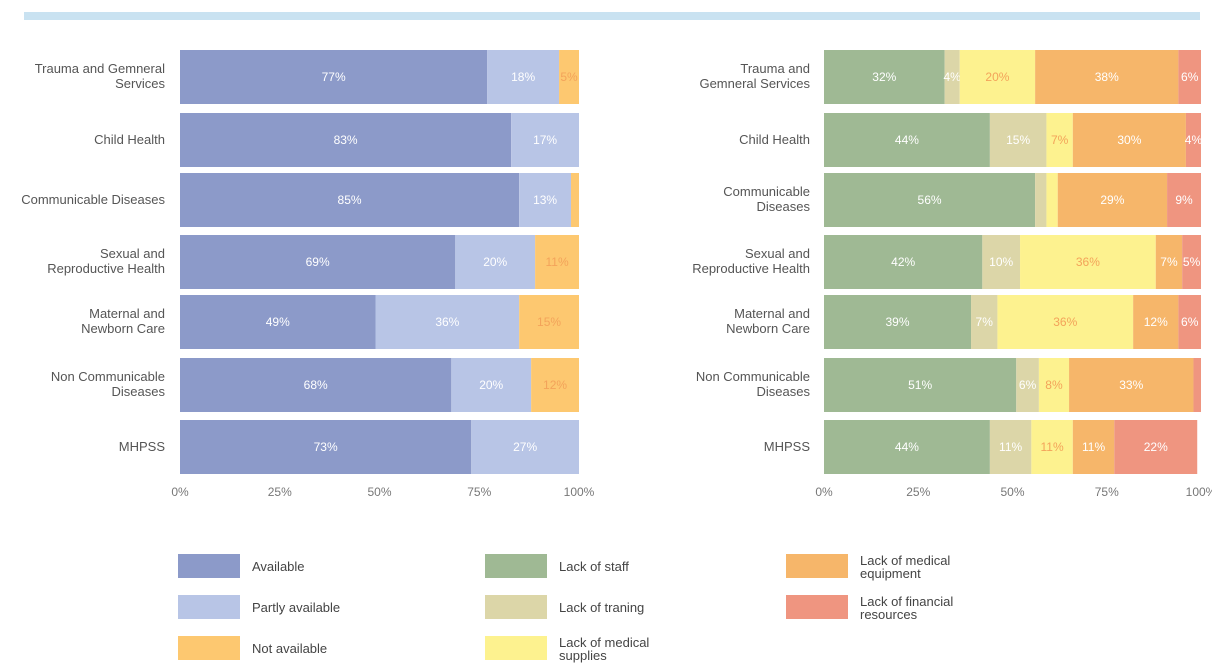  I want to click on legend-swatch-lack-of-medical-supplies, so click(516, 648).